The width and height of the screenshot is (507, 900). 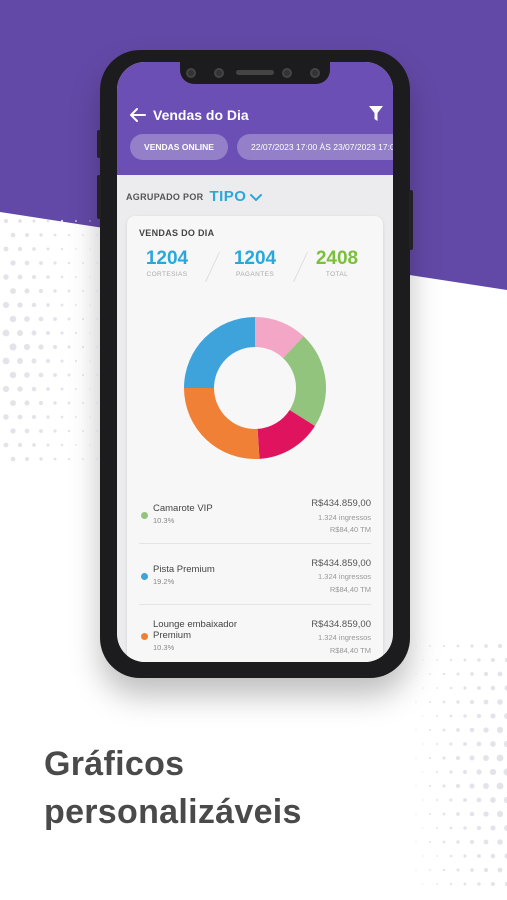 I want to click on group-by-selector: AGRUPADO POR TIPO, so click(x=194, y=196).